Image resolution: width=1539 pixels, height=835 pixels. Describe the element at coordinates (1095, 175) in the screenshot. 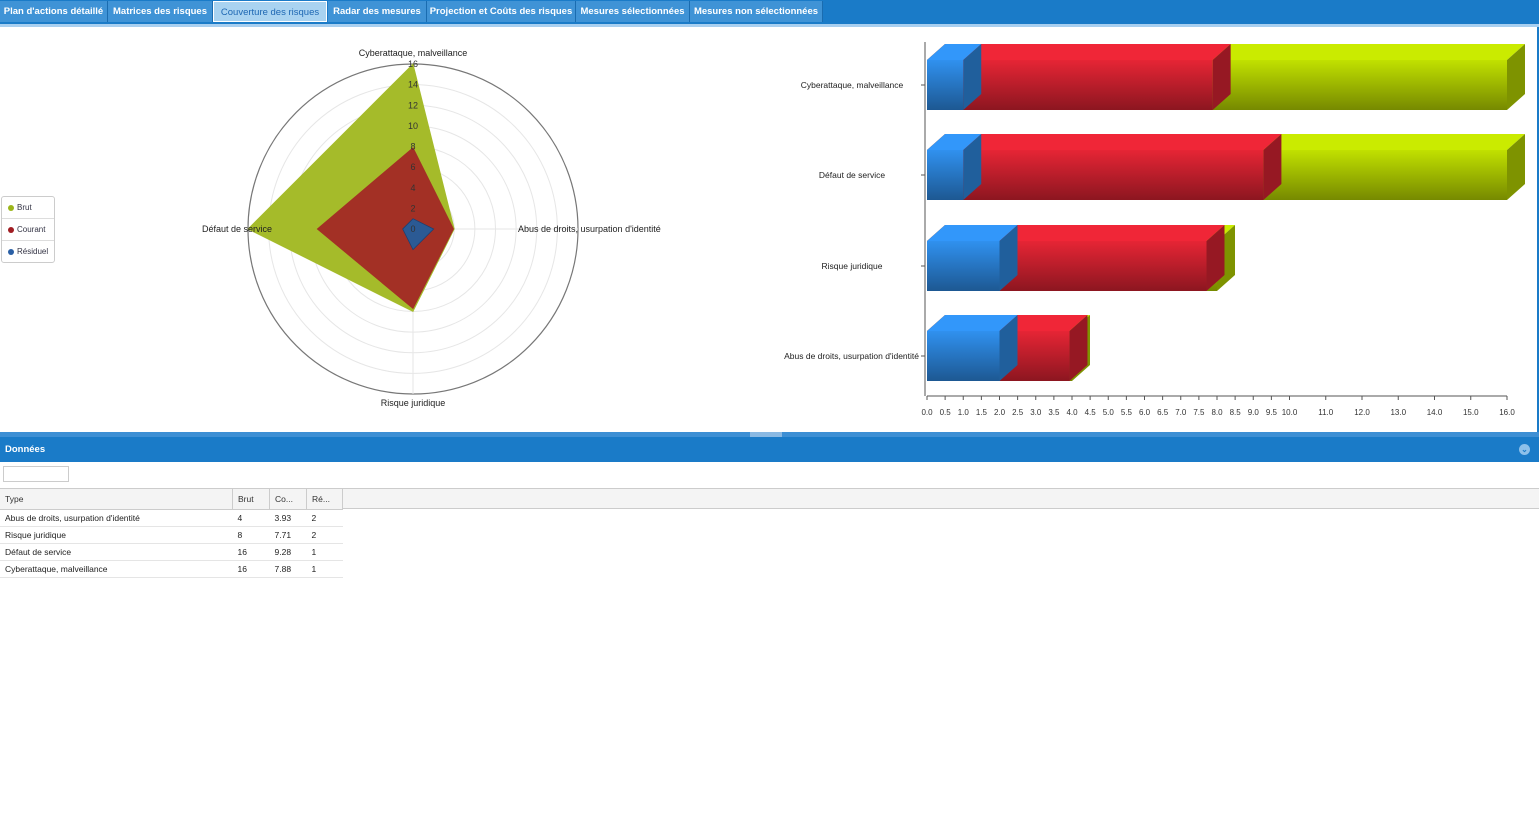

I see `bar-courant` at that location.